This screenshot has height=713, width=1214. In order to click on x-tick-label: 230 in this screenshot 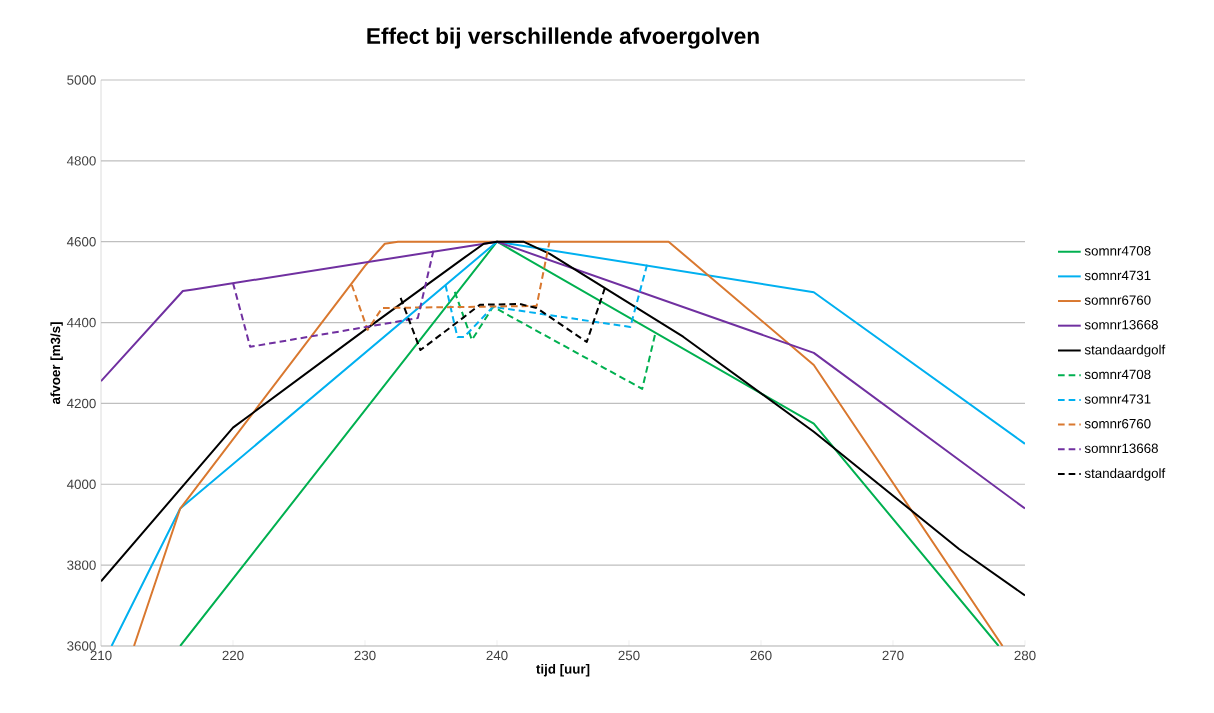, I will do `click(365, 655)`.